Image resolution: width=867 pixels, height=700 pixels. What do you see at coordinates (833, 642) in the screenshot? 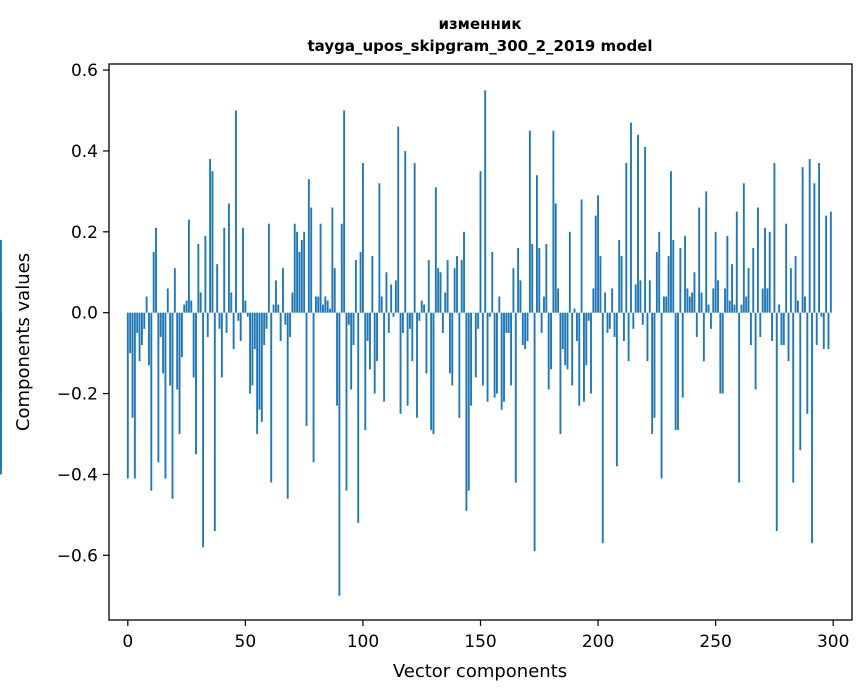
I see `x-tick-label: 300` at bounding box center [833, 642].